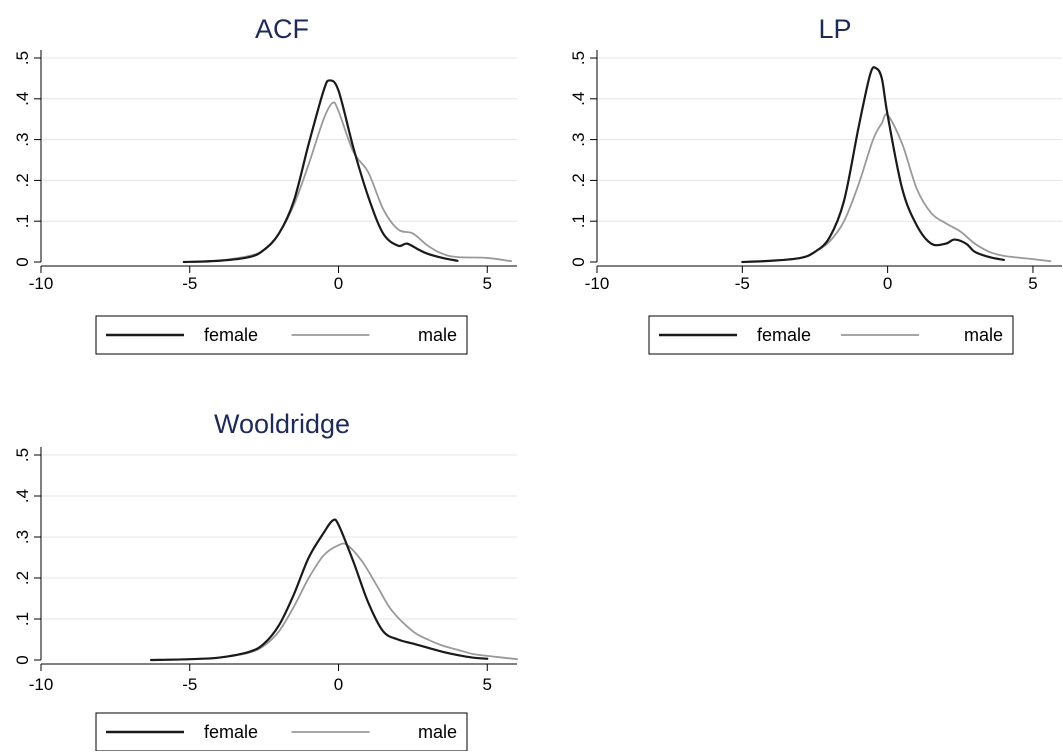 Image resolution: width=1063 pixels, height=756 pixels. Describe the element at coordinates (282, 29) in the screenshot. I see `chart-title: ACF` at that location.